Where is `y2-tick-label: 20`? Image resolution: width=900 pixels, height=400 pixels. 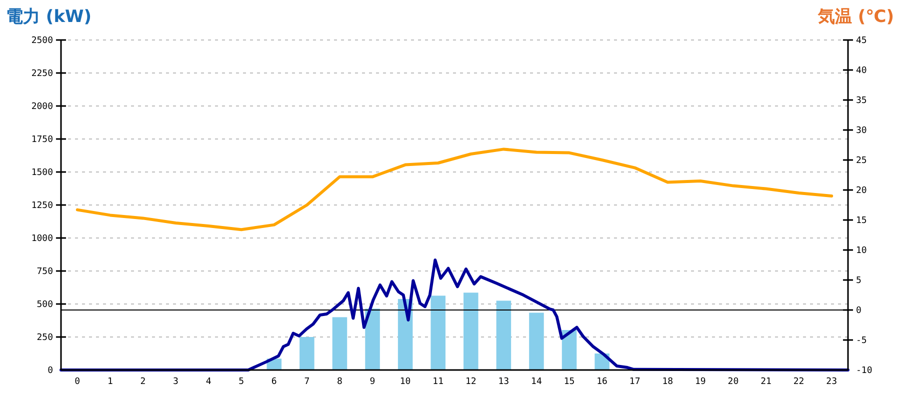 y2-tick-label: 20 is located at coordinates (861, 191).